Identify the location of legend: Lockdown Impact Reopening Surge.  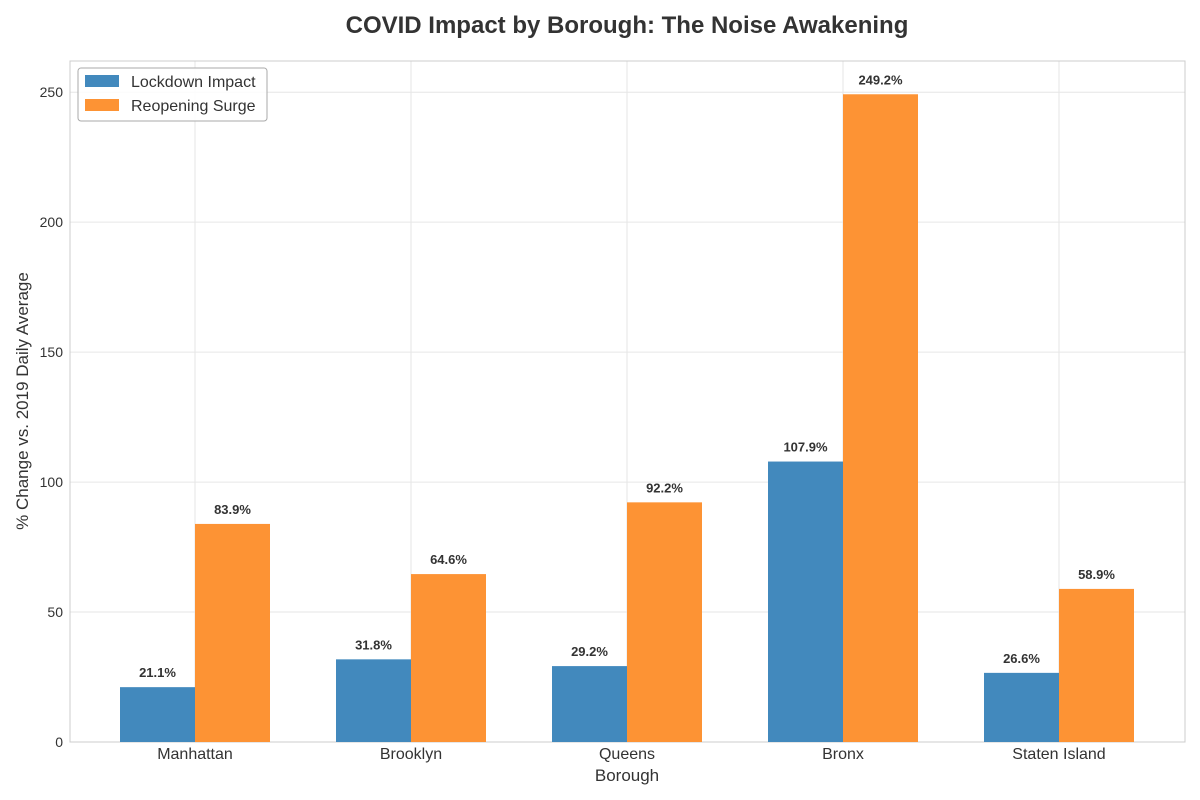
(172, 94).